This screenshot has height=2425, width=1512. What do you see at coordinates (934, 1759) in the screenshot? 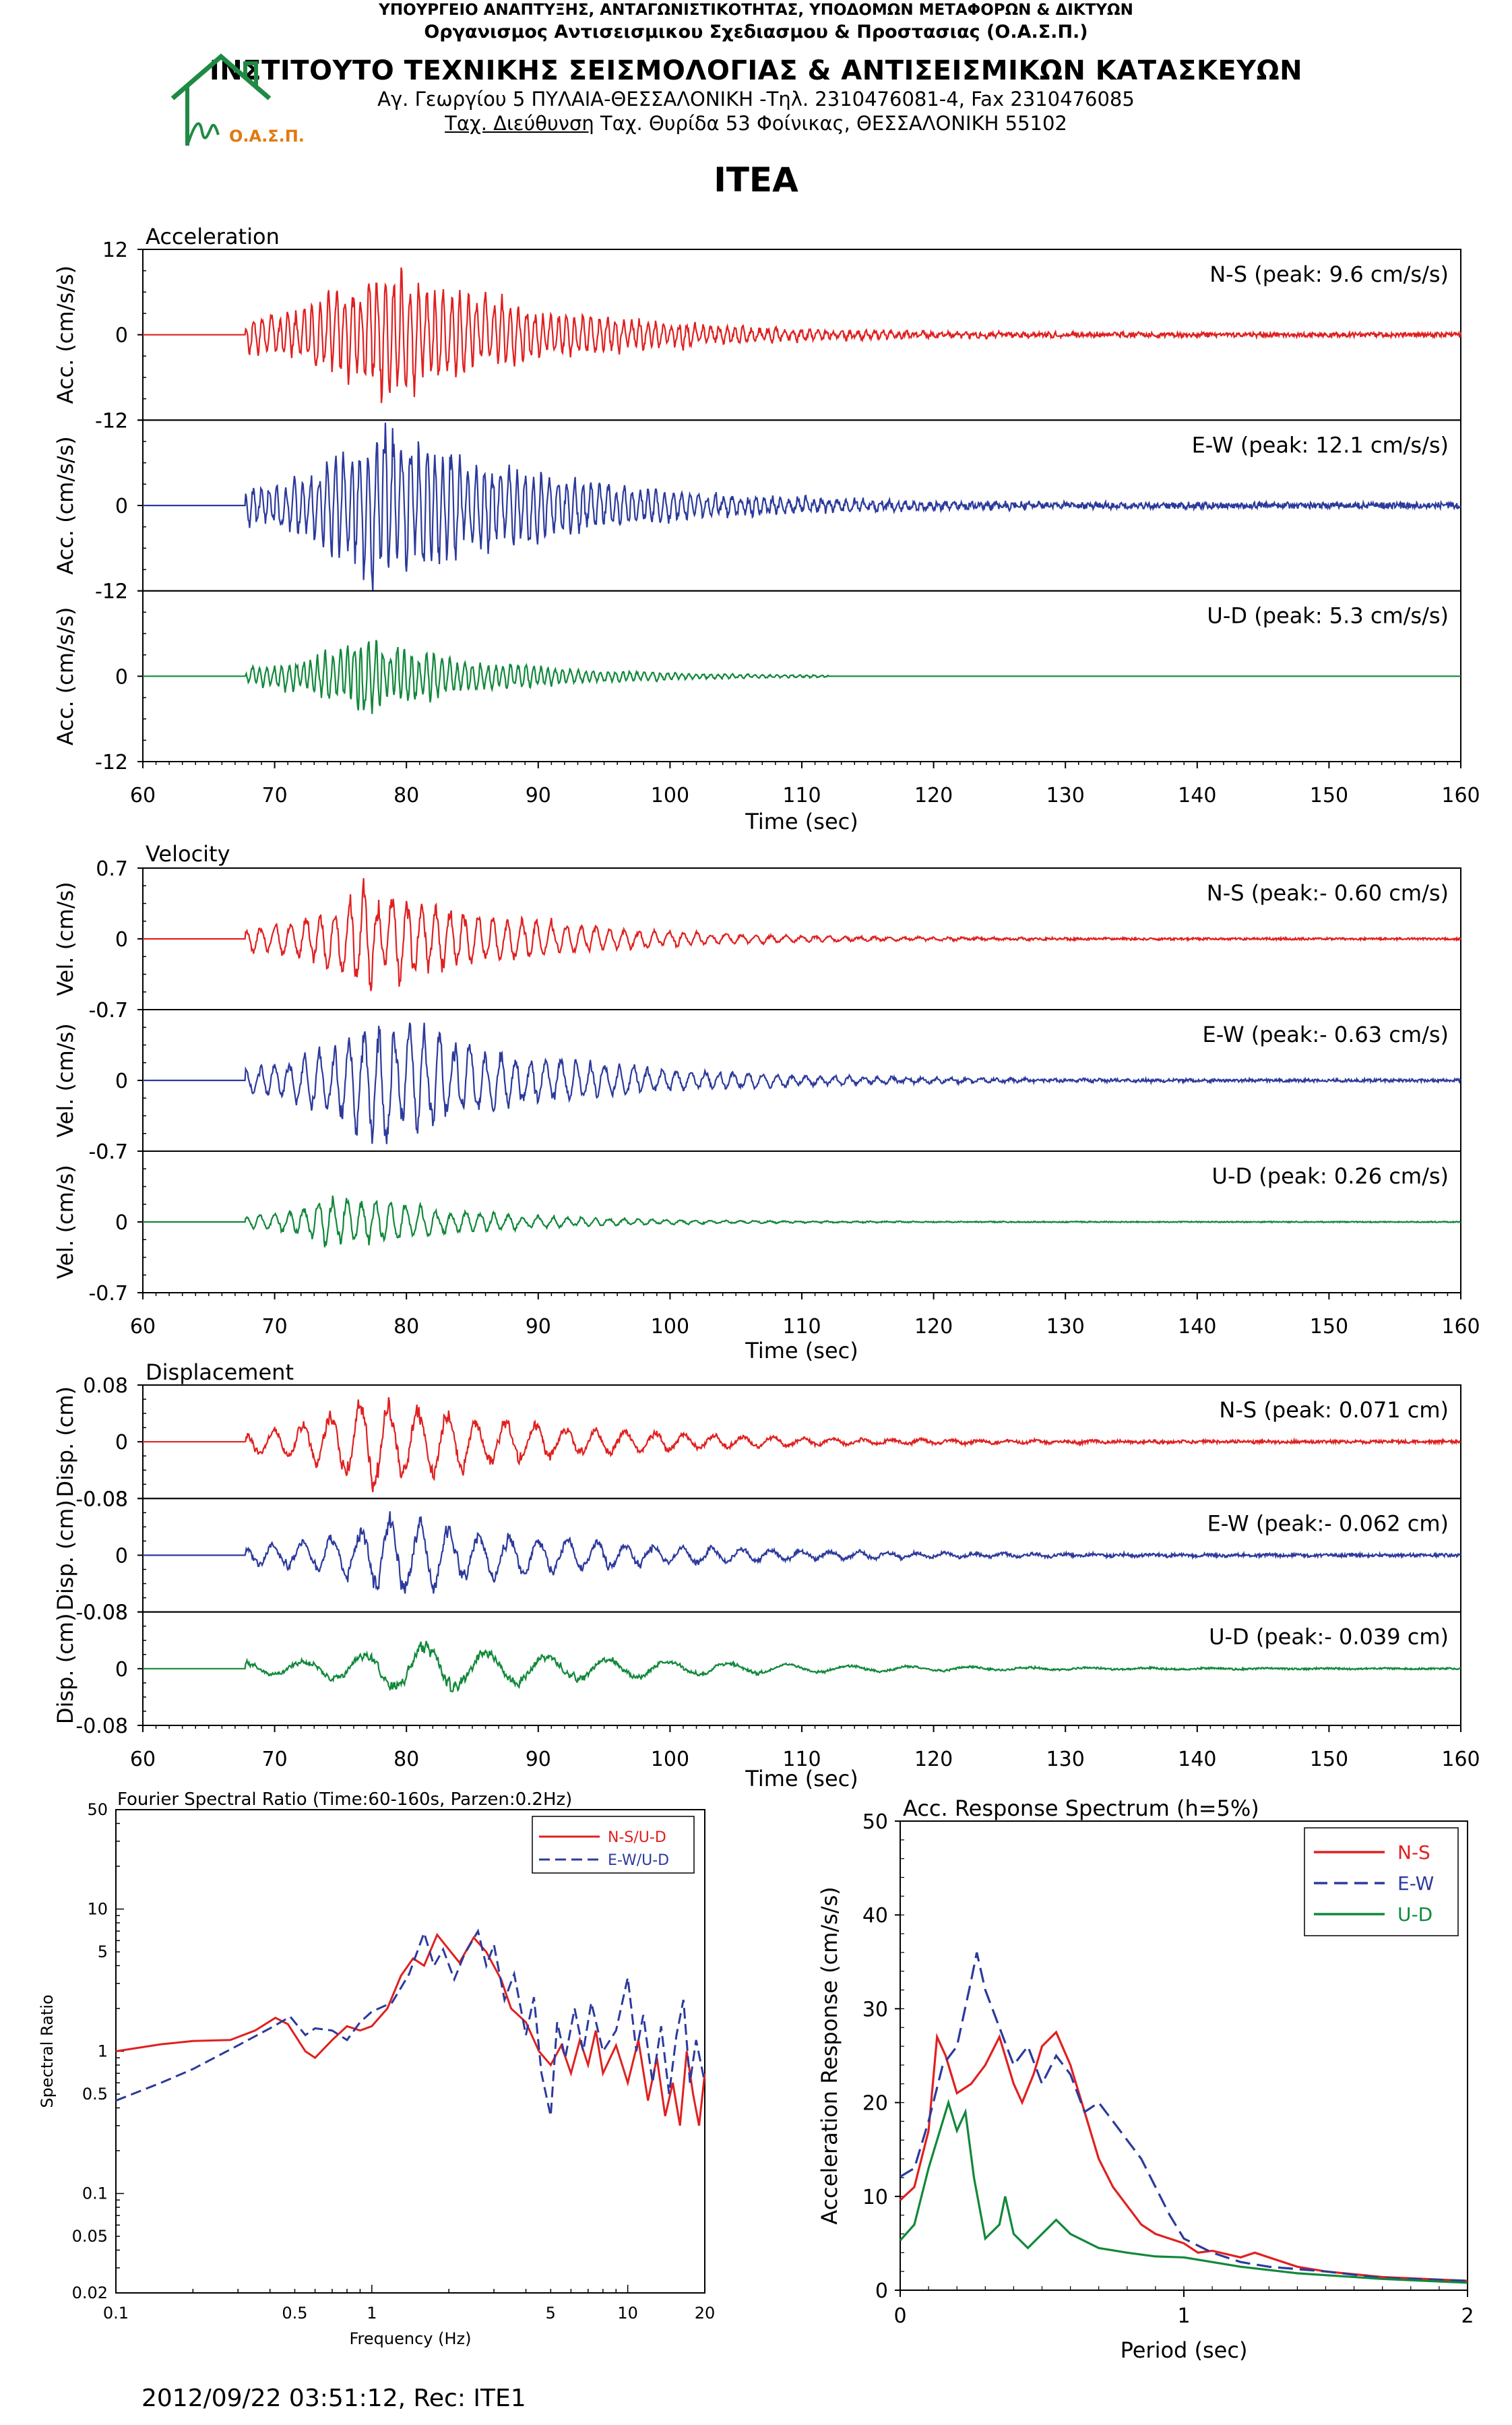
I see `x-tick-label: 120` at bounding box center [934, 1759].